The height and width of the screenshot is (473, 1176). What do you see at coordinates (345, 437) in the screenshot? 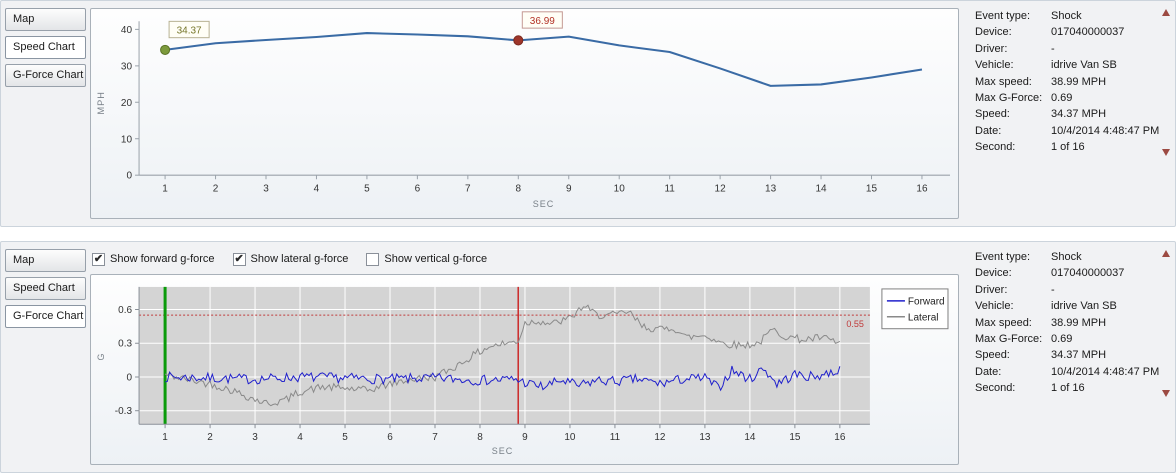
I see `x-tick-label: 5` at bounding box center [345, 437].